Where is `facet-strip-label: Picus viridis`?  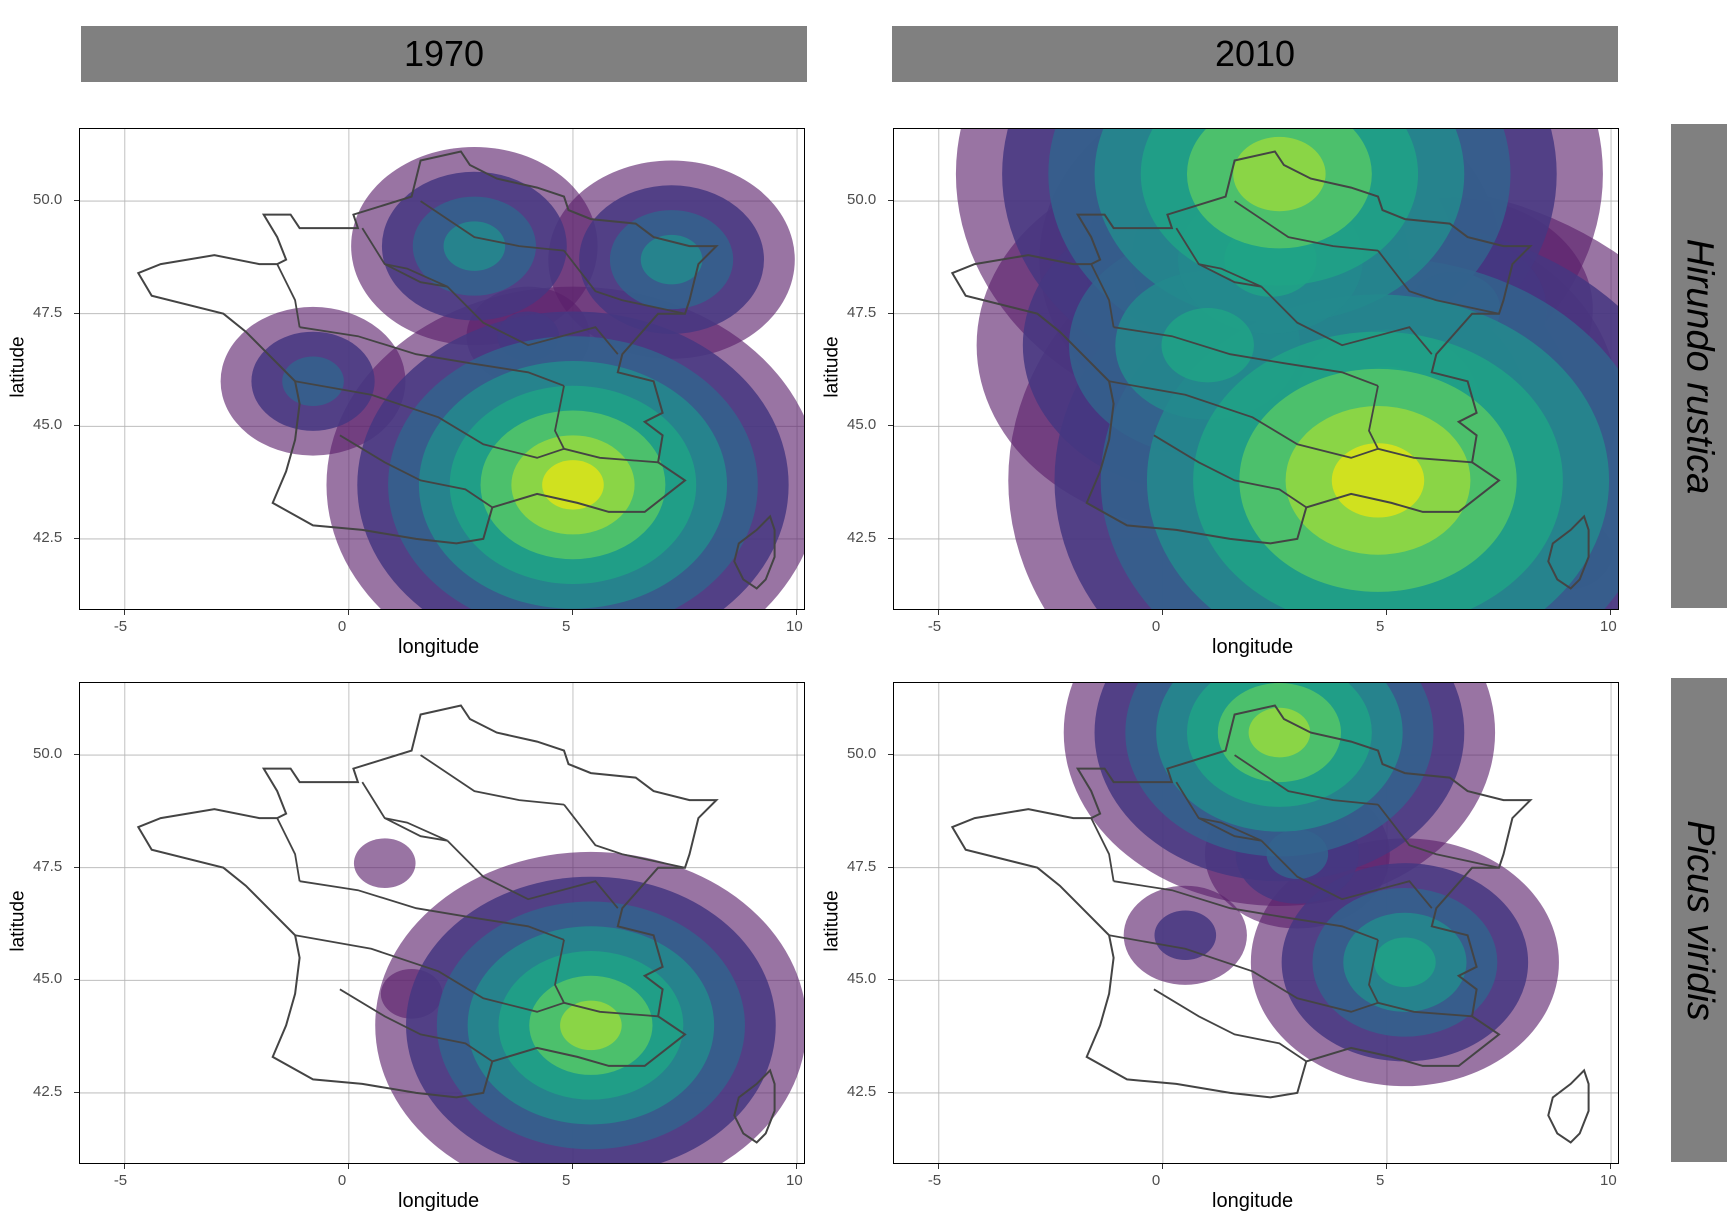 facet-strip-label: Picus viridis is located at coordinates (1699, 920).